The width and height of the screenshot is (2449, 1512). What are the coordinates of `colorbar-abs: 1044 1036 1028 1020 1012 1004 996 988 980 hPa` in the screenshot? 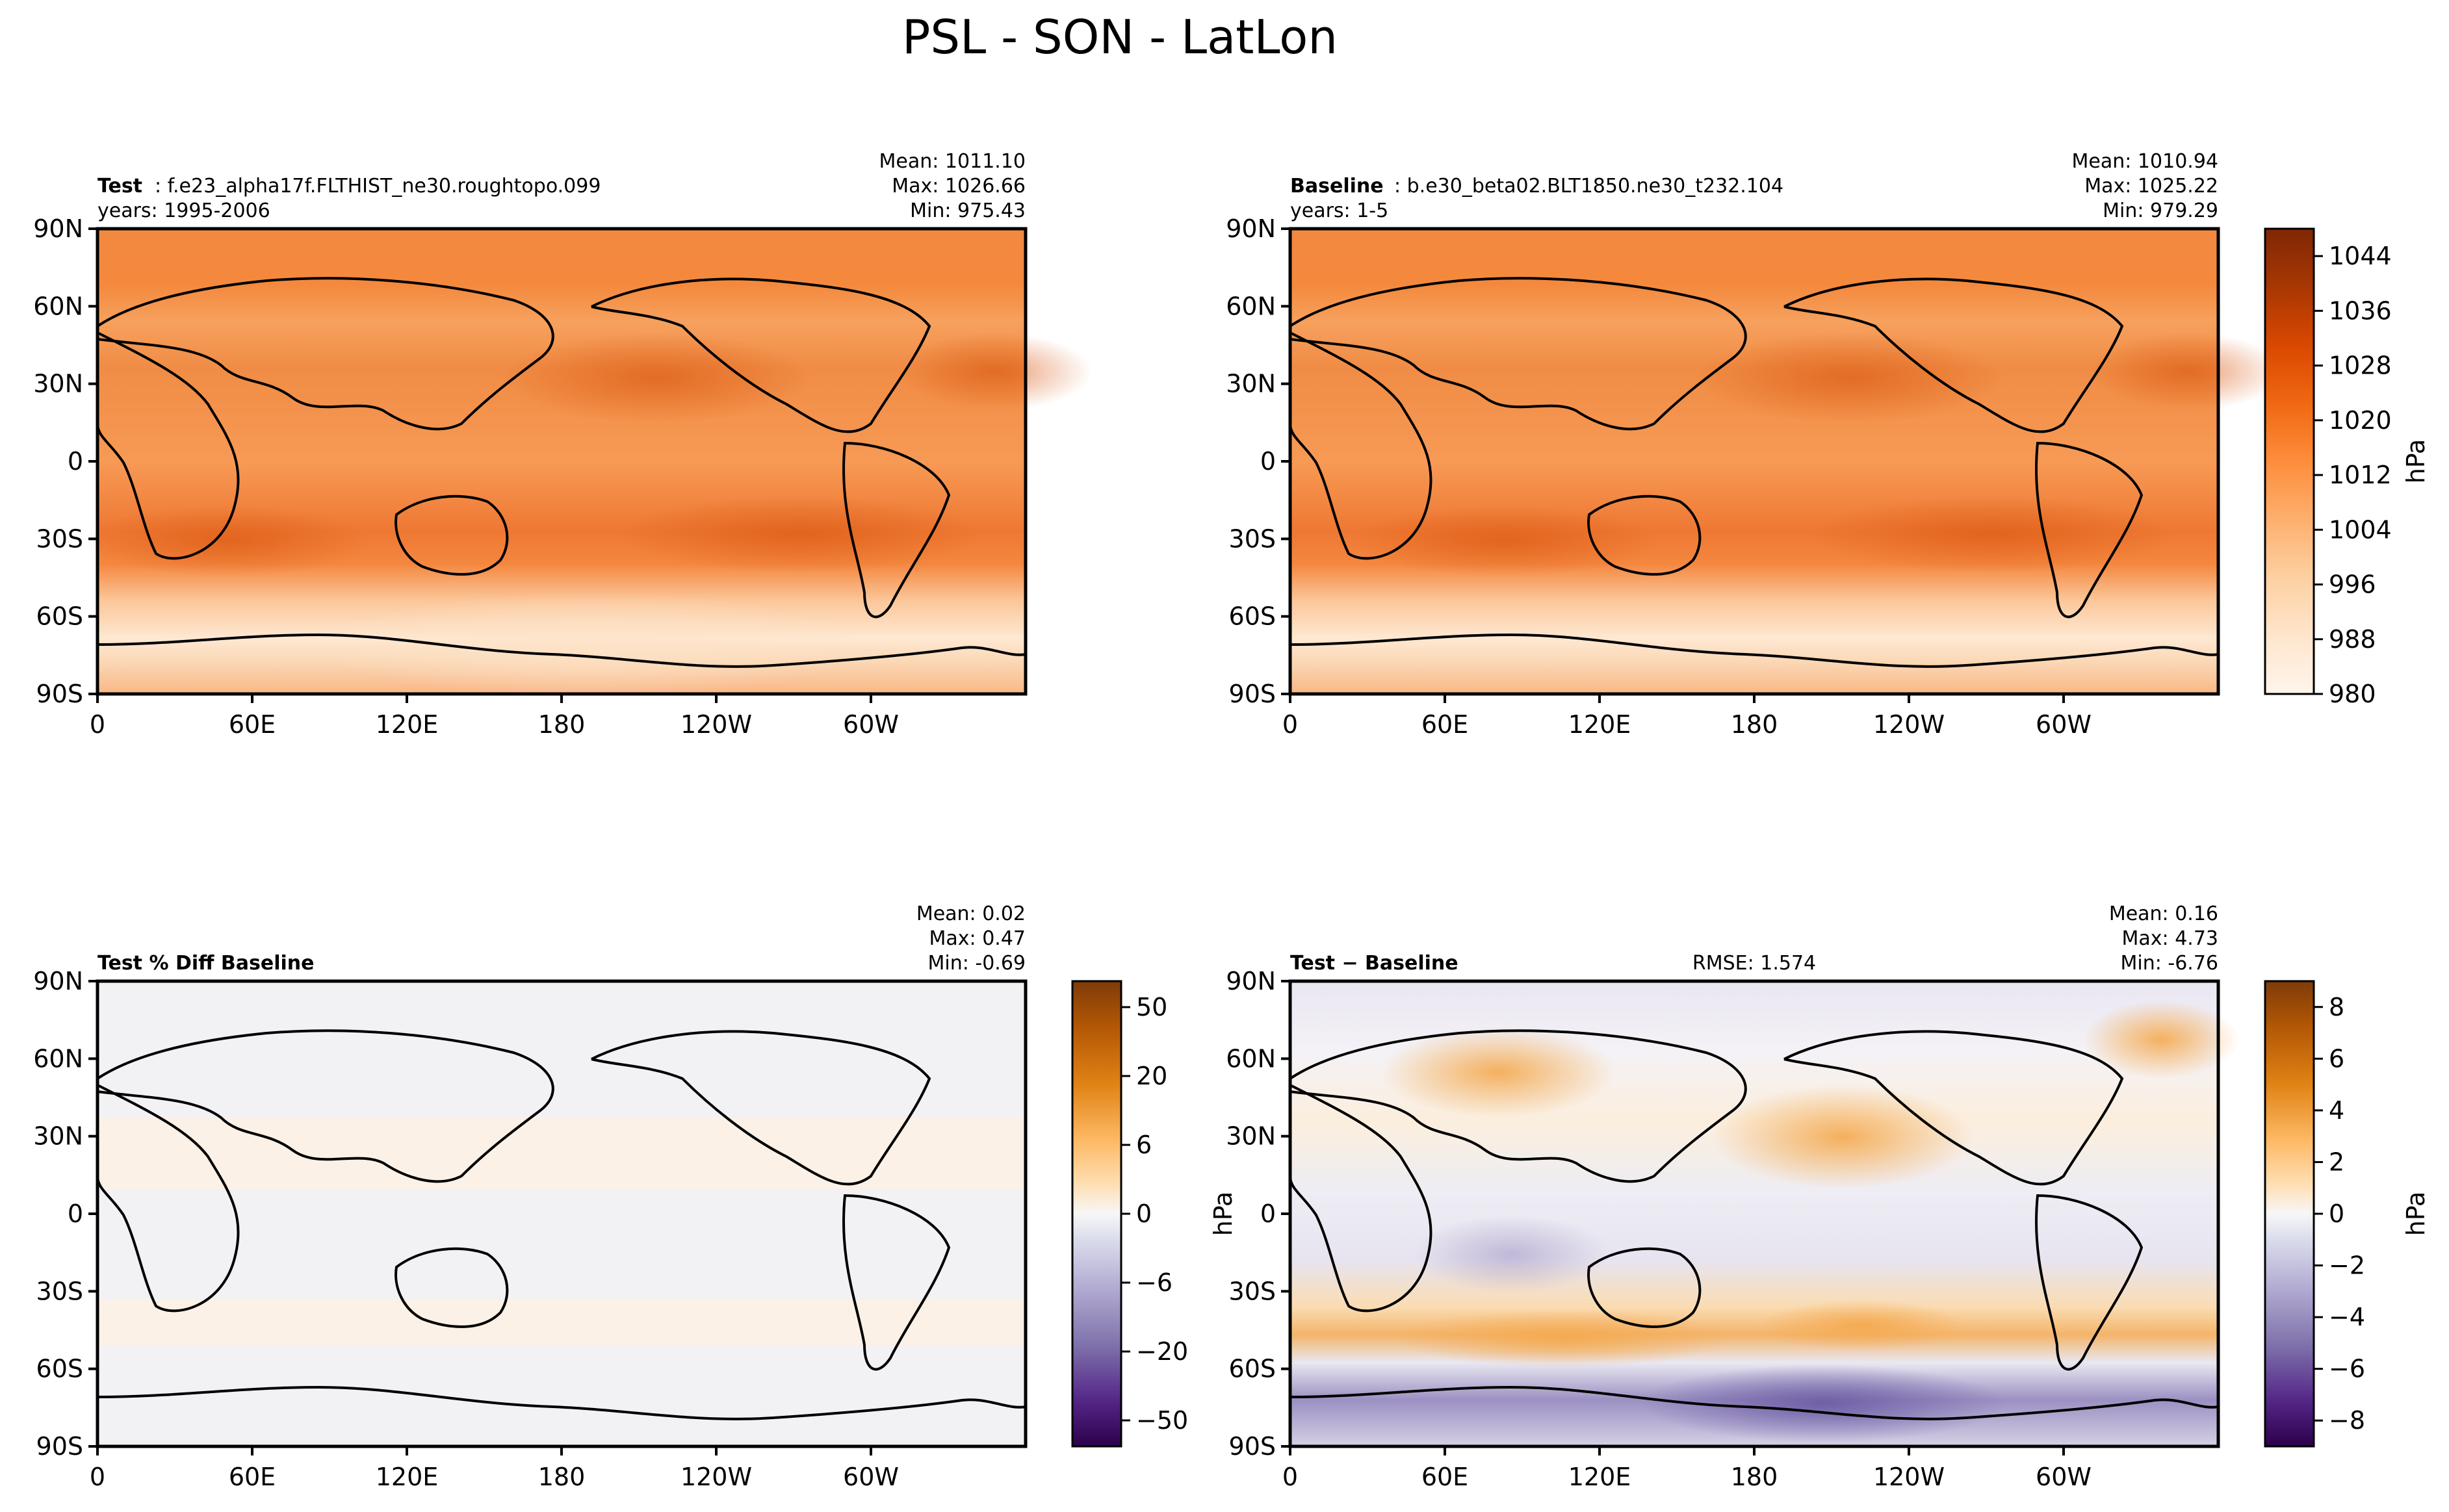 It's located at (2347, 467).